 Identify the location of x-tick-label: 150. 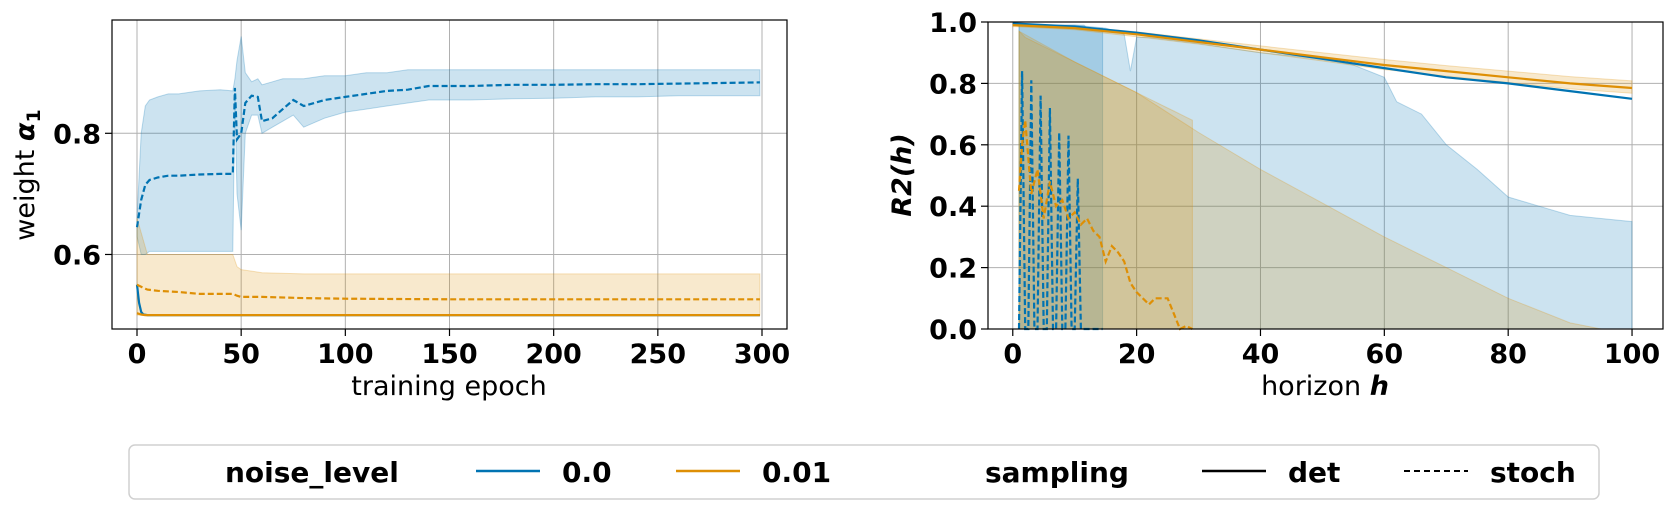
(449, 354).